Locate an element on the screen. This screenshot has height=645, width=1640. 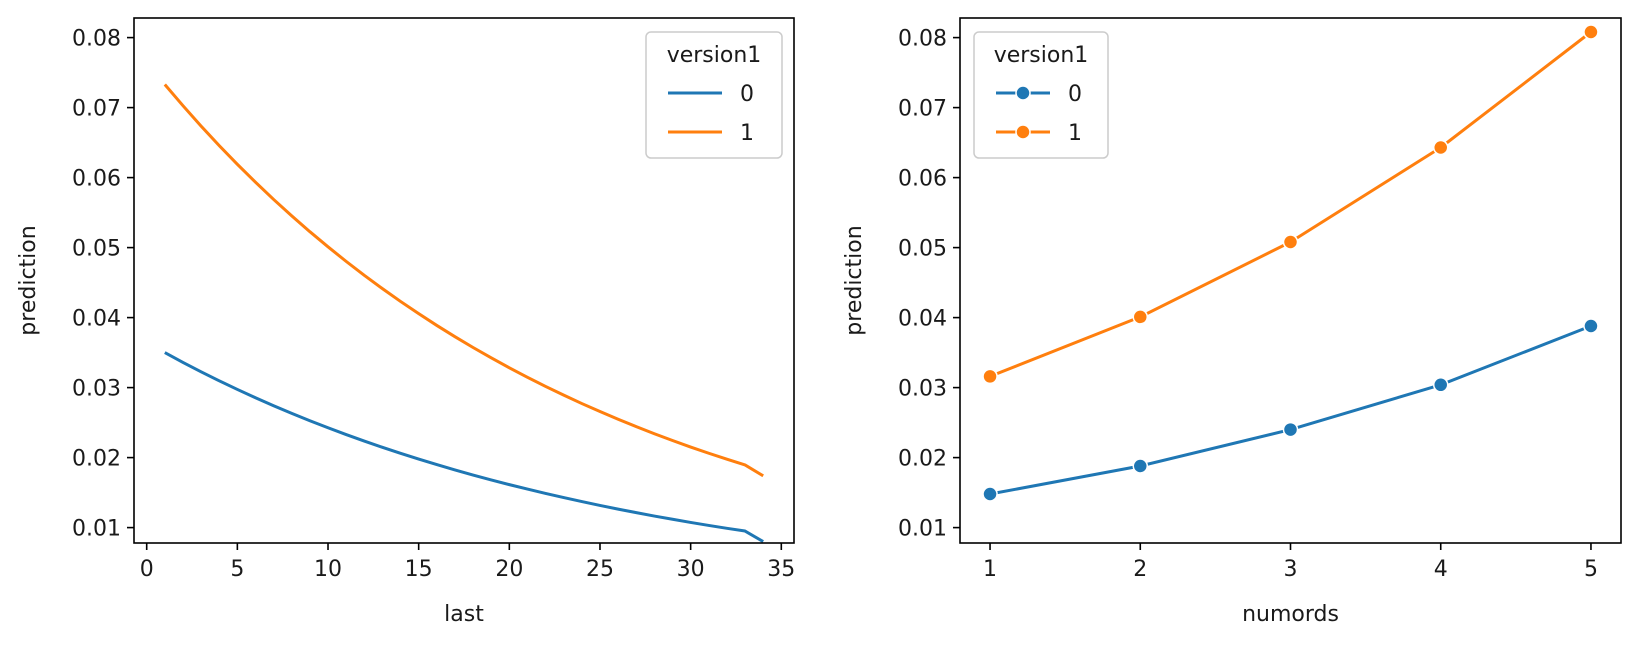
x-tick-label: 0 is located at coordinates (147, 569).